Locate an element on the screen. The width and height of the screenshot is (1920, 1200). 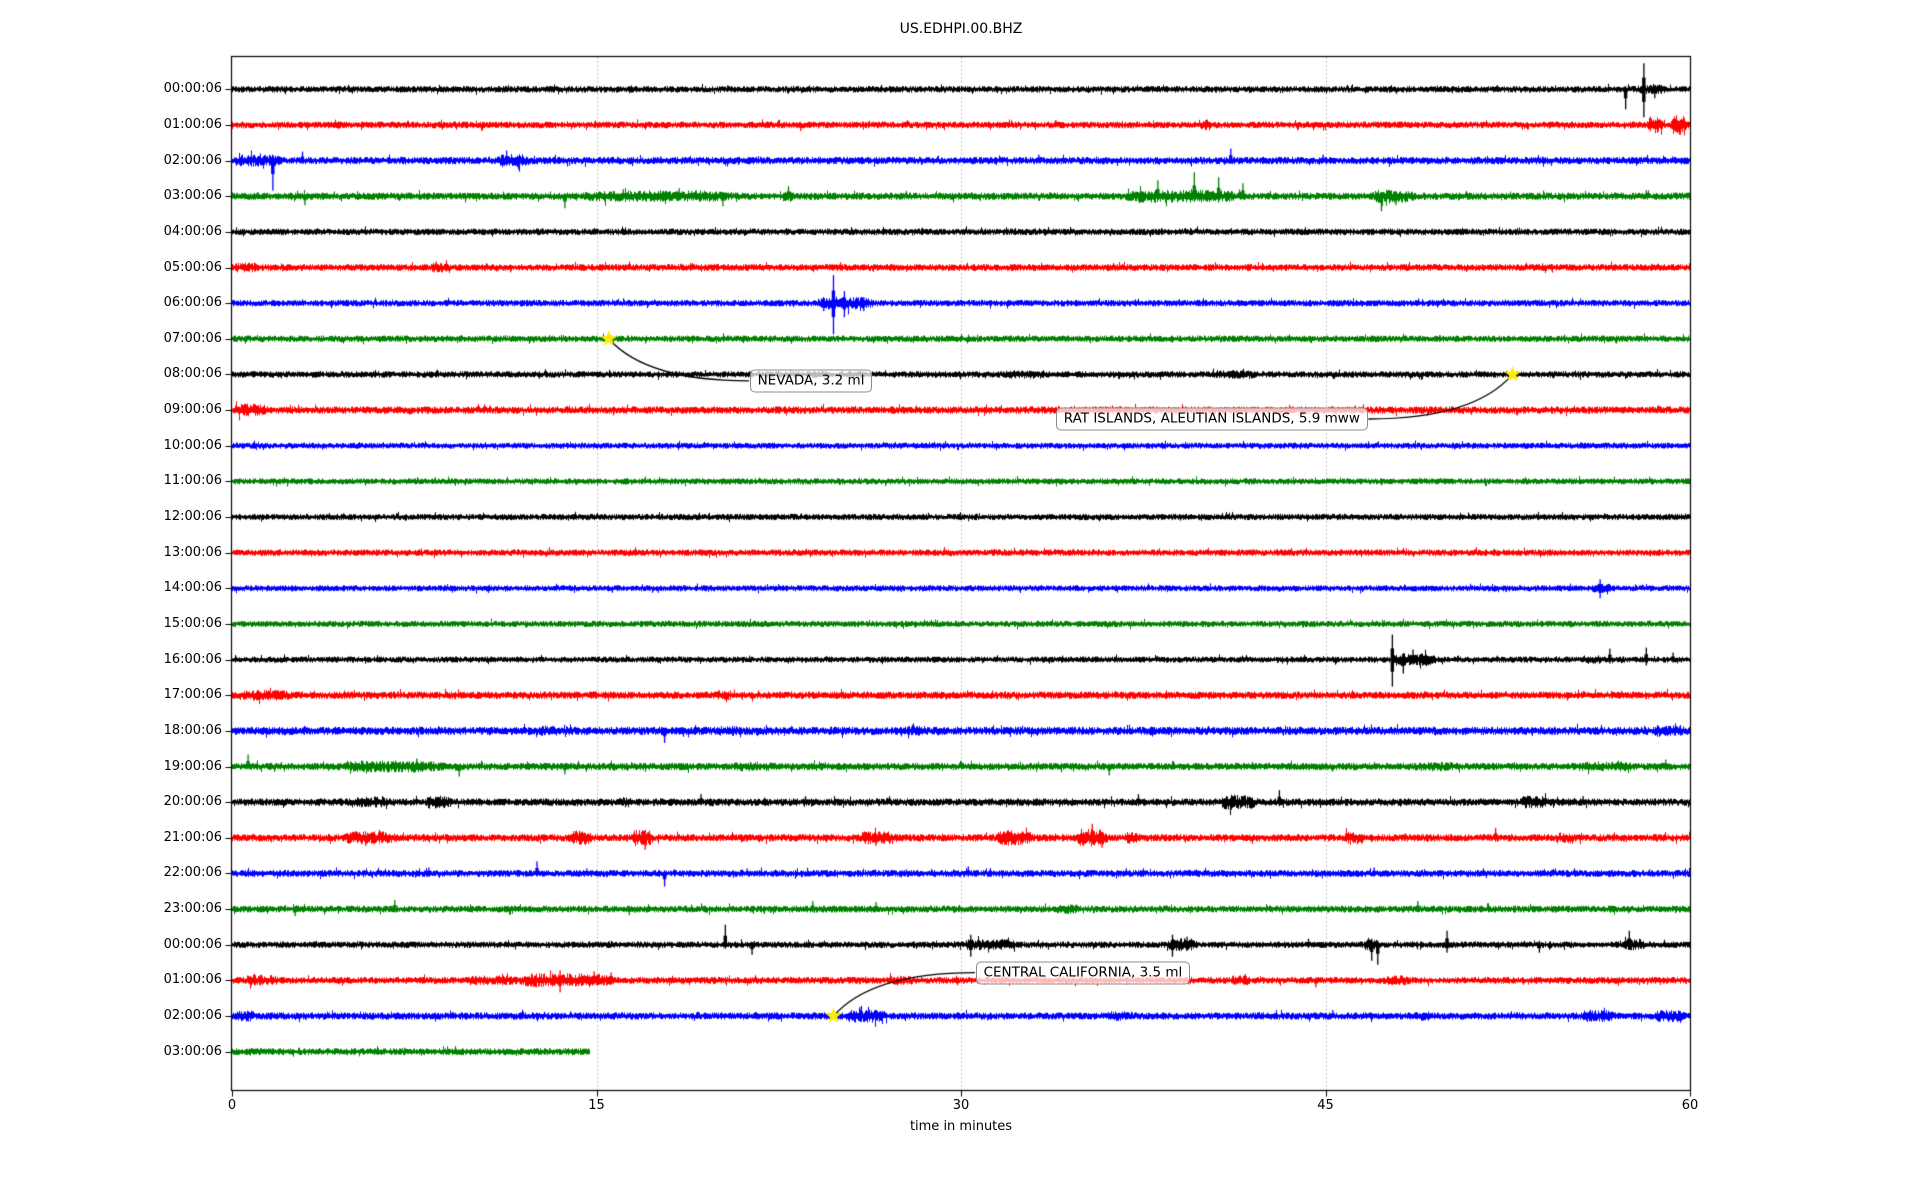
annotation-central-california: CENTRAL CALIFORNIA, 3.5 ml is located at coordinates (1083, 973).